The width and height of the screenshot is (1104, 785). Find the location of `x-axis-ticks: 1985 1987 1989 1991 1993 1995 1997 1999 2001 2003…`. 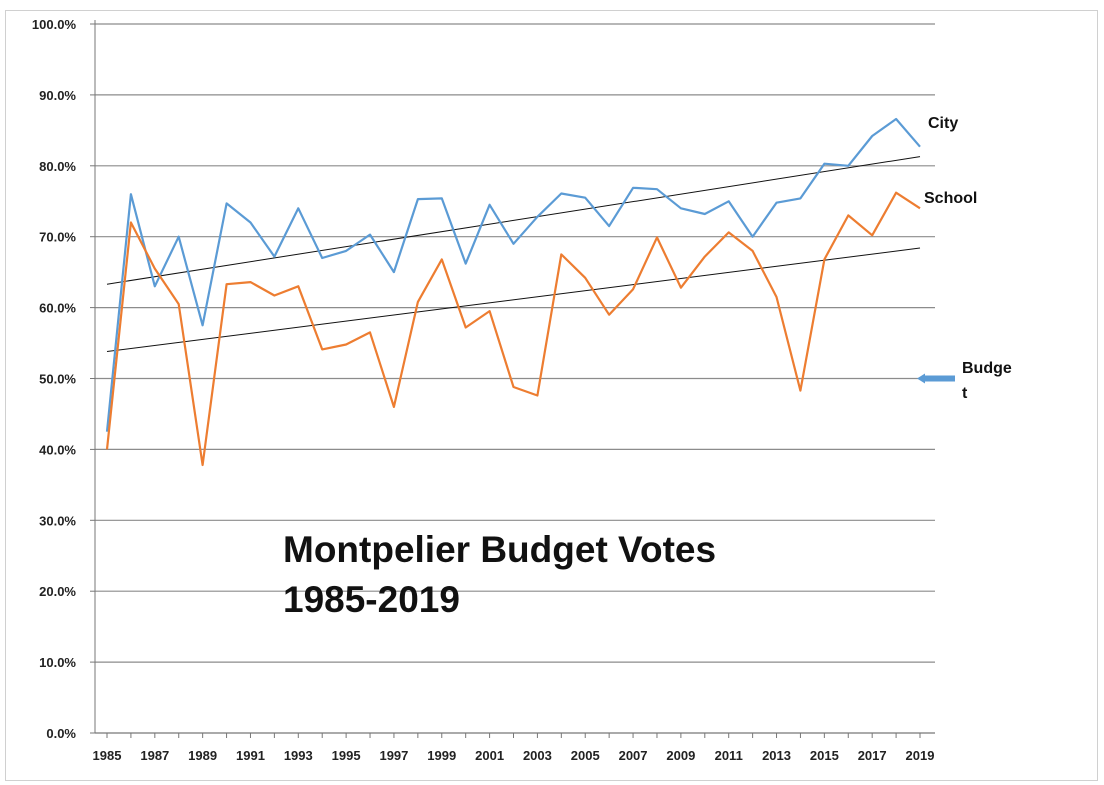

x-axis-ticks: 1985 1987 1989 1991 1993 1995 1997 1999 2001 2003… is located at coordinates (514, 748).